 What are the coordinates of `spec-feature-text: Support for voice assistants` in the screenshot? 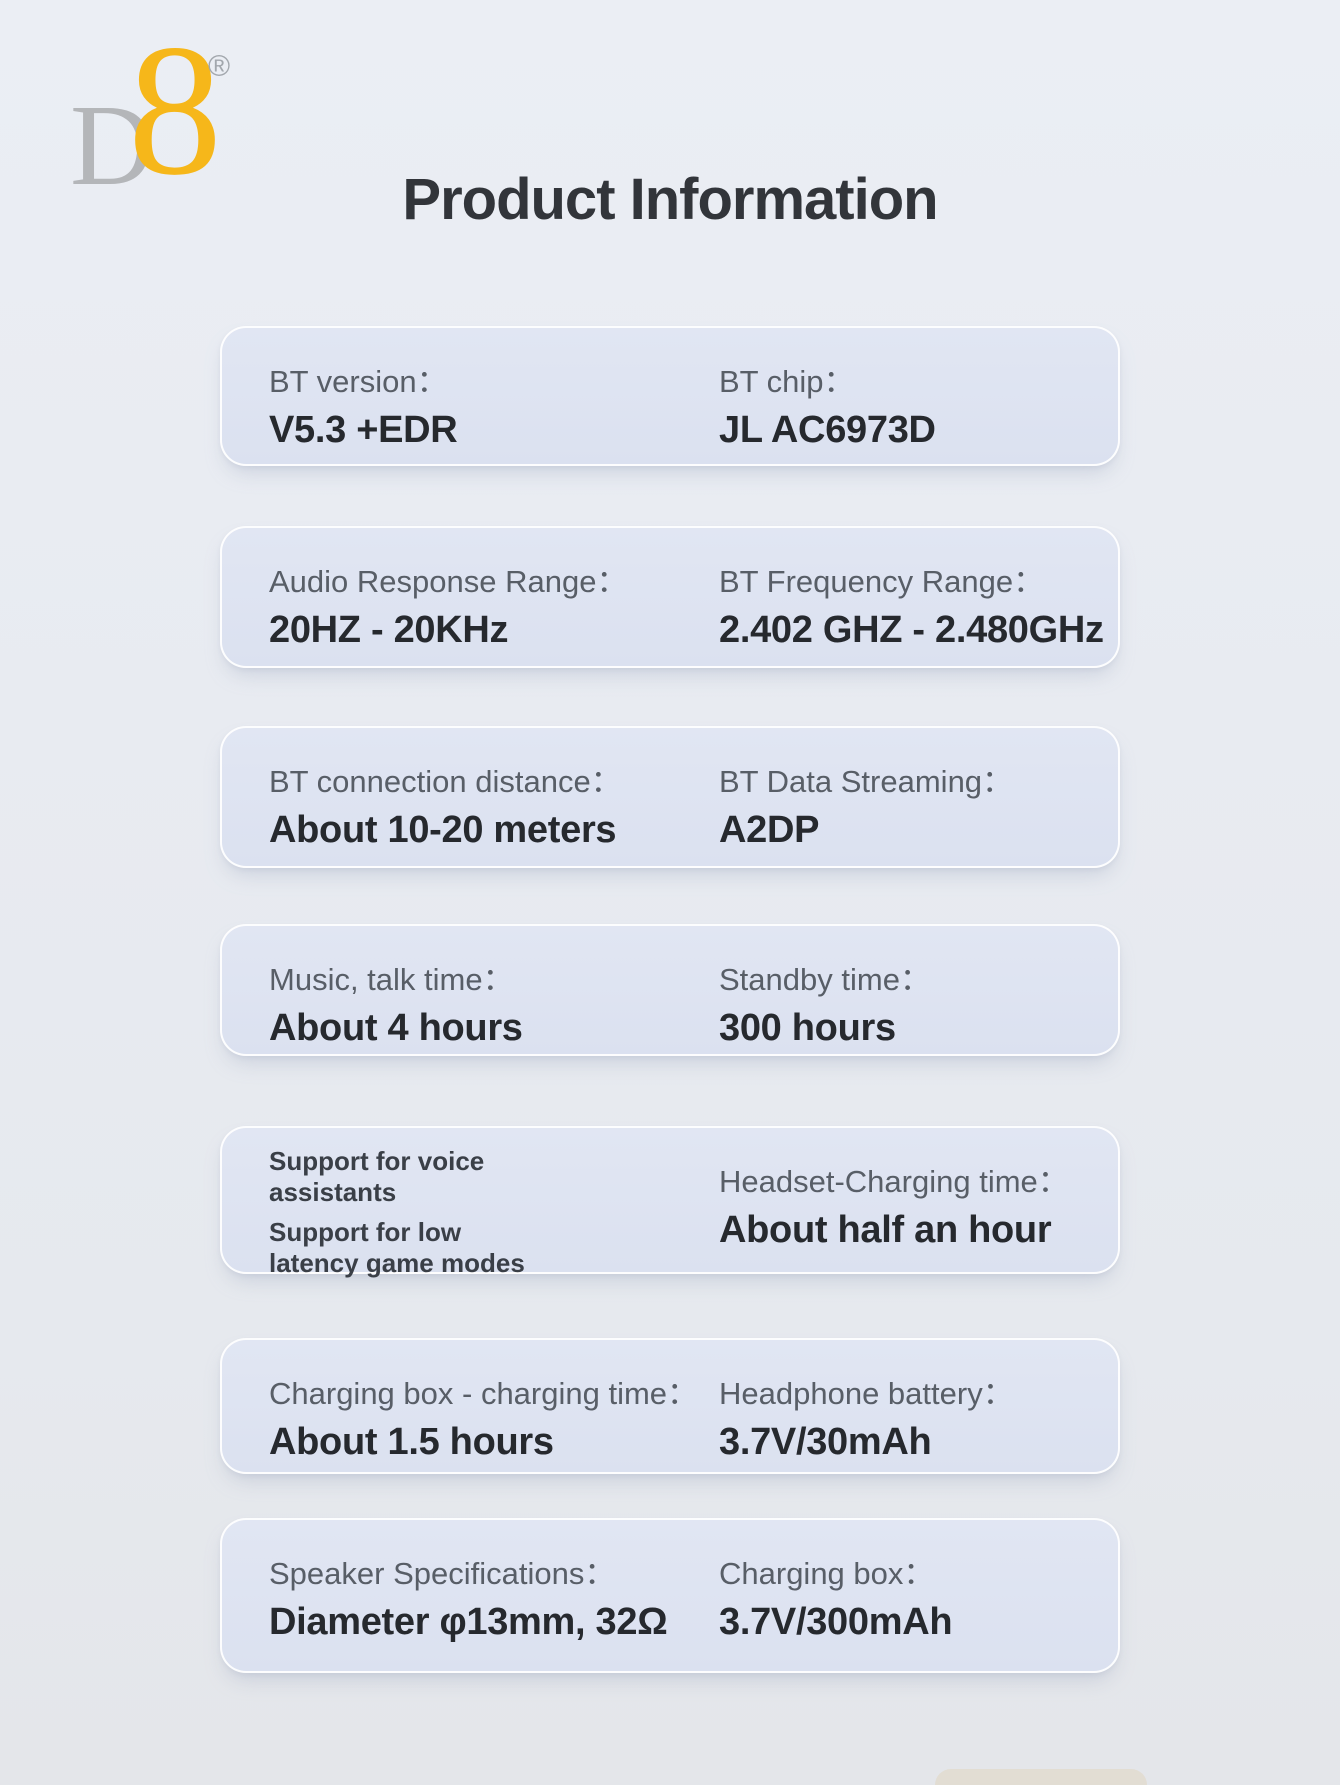 It's located at (377, 1176).